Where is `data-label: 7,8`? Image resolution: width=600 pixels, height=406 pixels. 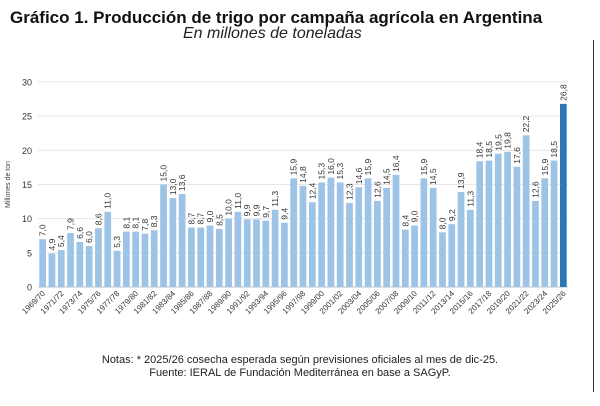
data-label: 7,8 is located at coordinates (145, 225).